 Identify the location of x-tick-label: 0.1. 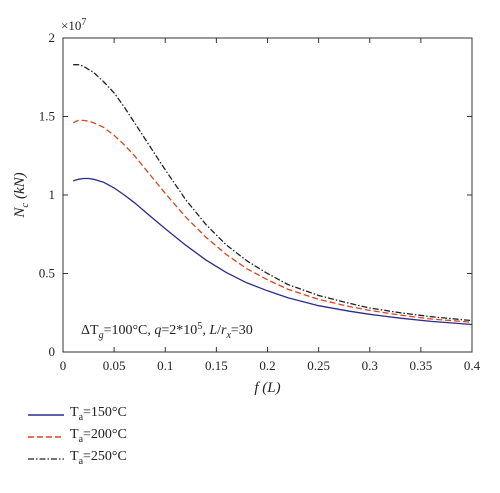
(165, 365).